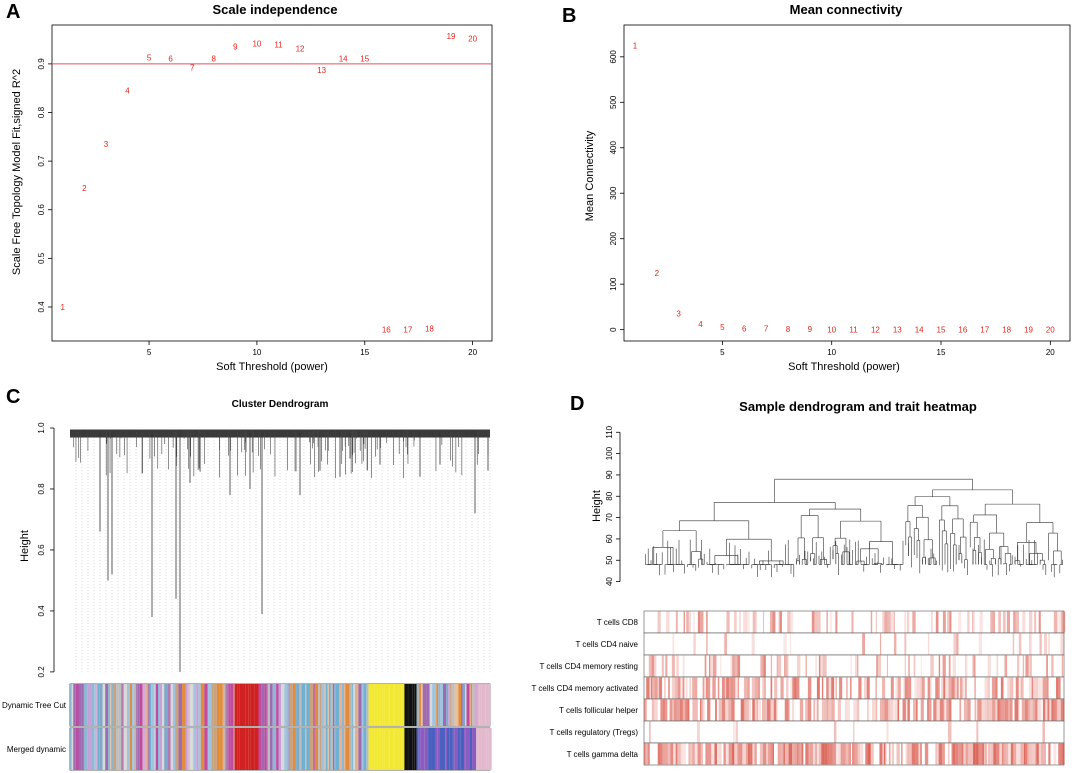  Describe the element at coordinates (272, 367) in the screenshot. I see `panel-a-xlabel: Soft Threshold (power)` at that location.